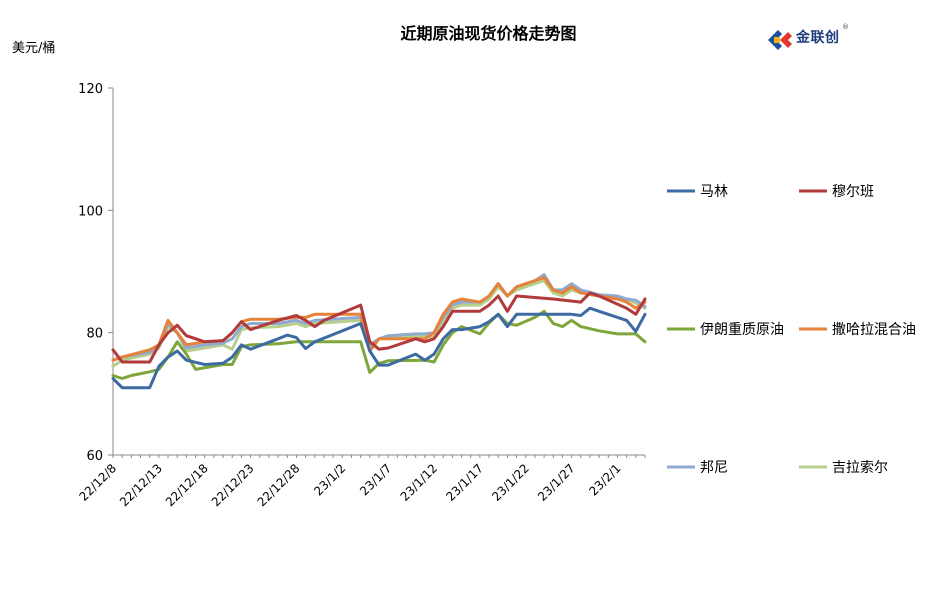 The height and width of the screenshot is (601, 937). I want to click on x-tick-label: 22/12/8, so click(98, 482).